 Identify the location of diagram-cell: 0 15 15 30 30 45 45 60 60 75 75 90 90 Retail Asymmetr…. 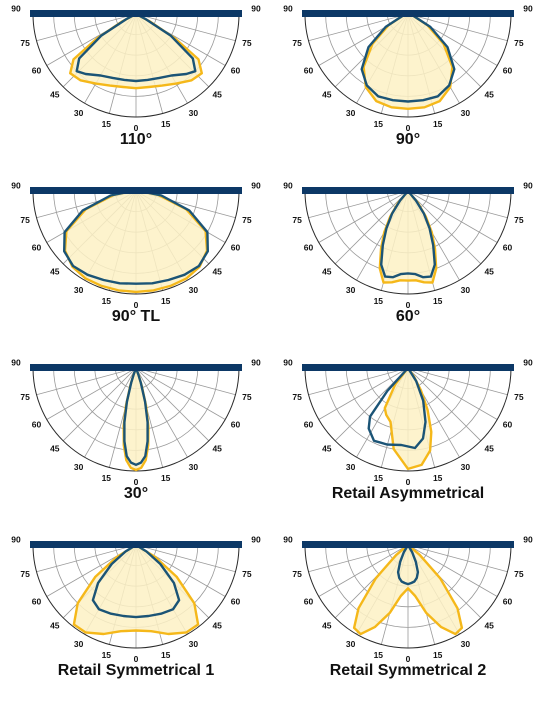
(408, 442).